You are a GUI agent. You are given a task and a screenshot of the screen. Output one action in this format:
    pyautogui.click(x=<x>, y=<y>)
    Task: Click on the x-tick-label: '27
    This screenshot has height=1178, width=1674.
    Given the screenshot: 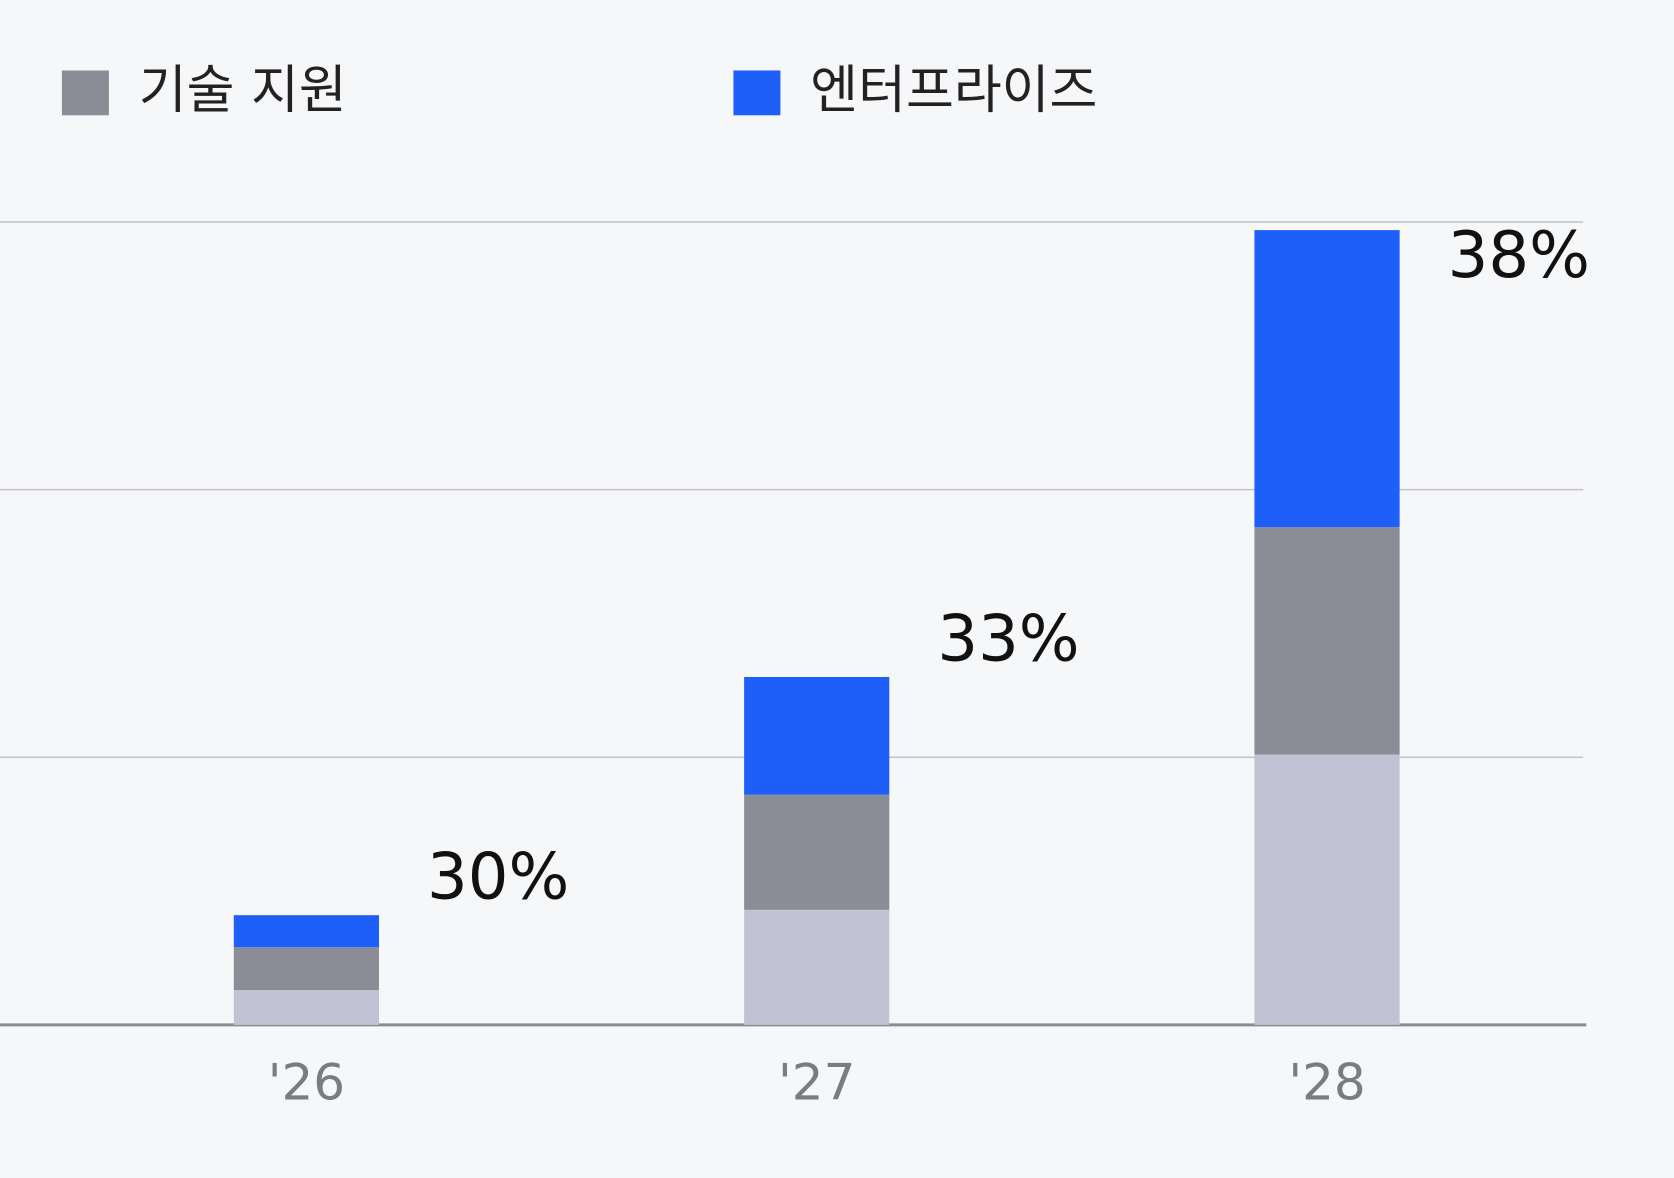 What is the action you would take?
    pyautogui.click(x=816, y=1082)
    